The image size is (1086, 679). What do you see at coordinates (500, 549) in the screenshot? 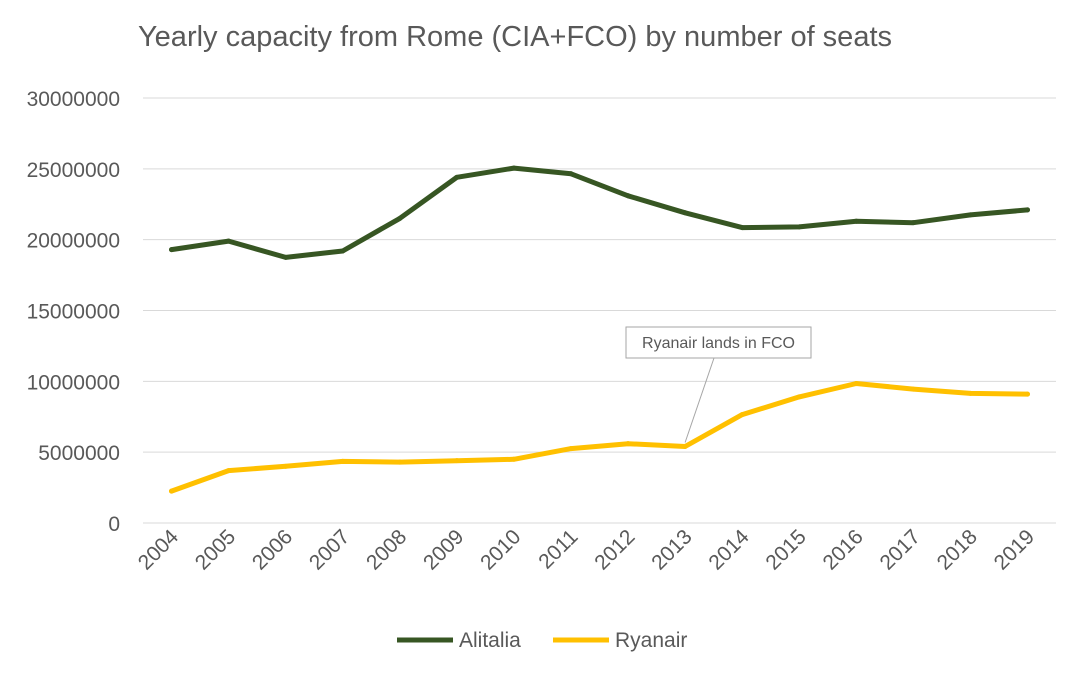
I see `x-tick-label: 2010` at bounding box center [500, 549].